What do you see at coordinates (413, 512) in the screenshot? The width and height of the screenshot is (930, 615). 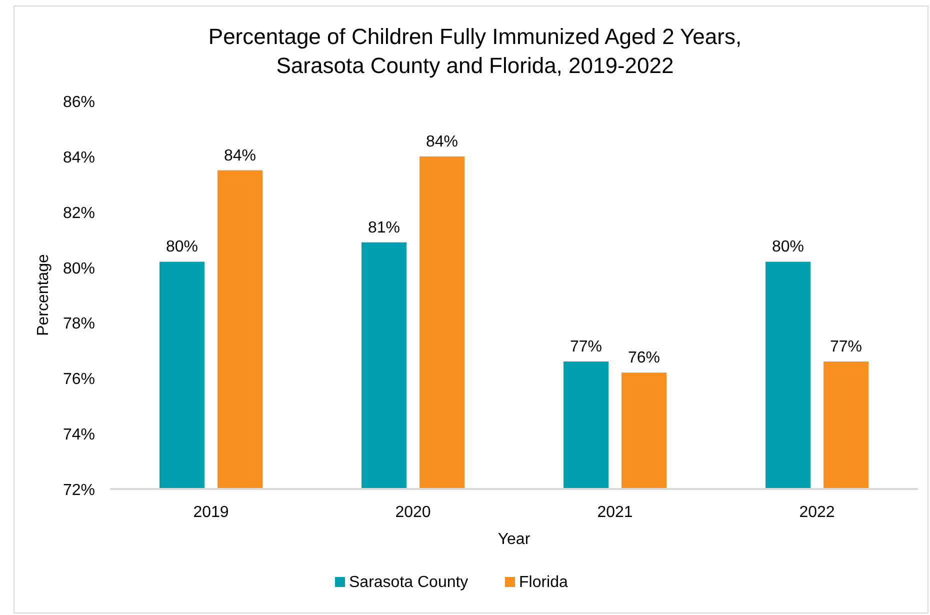 I see `x-tick-label: 2020` at bounding box center [413, 512].